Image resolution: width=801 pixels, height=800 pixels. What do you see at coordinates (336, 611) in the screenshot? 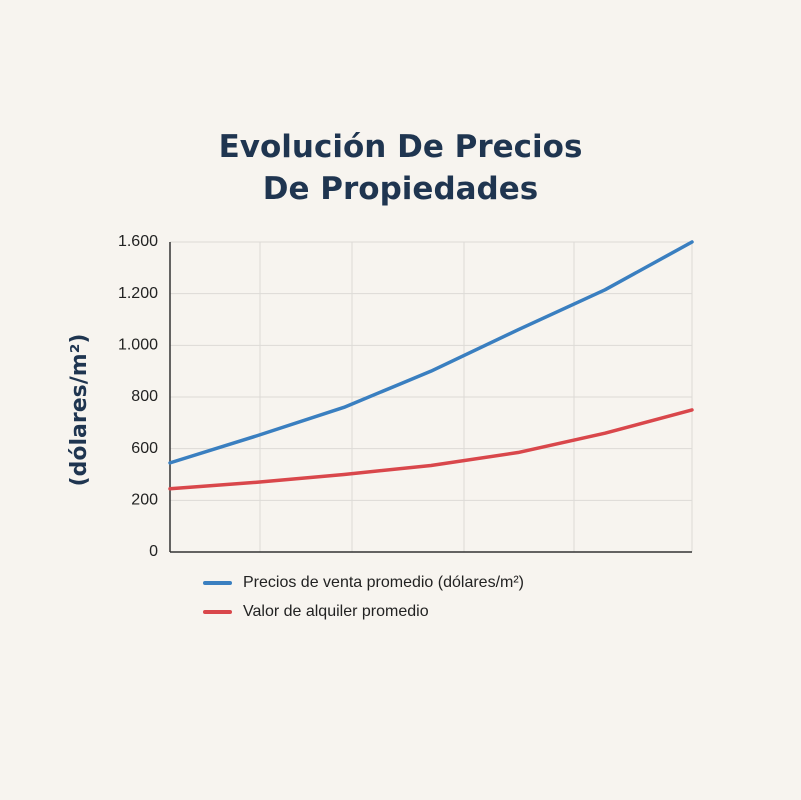
I see `legend-label: Valor de alquiler promedio` at bounding box center [336, 611].